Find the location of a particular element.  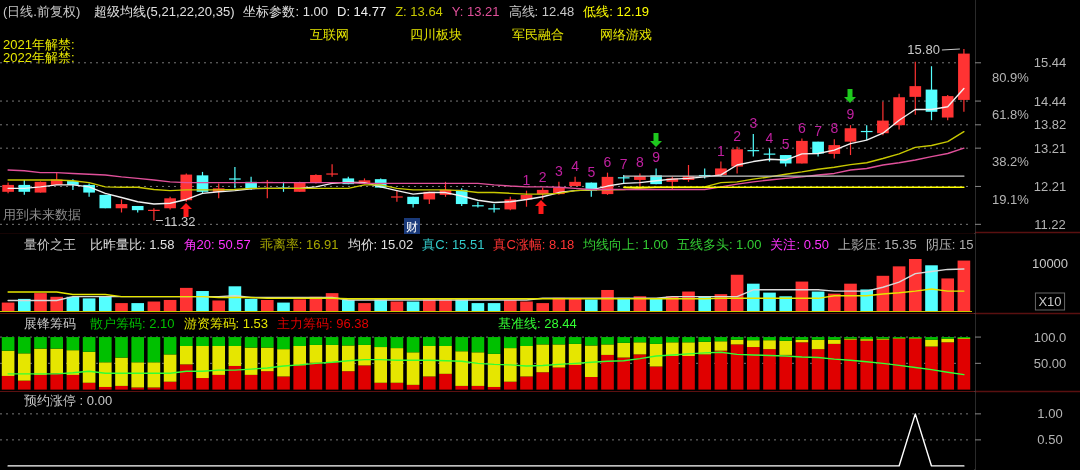

text: 高线: 12.48 is located at coordinates (541, 11).